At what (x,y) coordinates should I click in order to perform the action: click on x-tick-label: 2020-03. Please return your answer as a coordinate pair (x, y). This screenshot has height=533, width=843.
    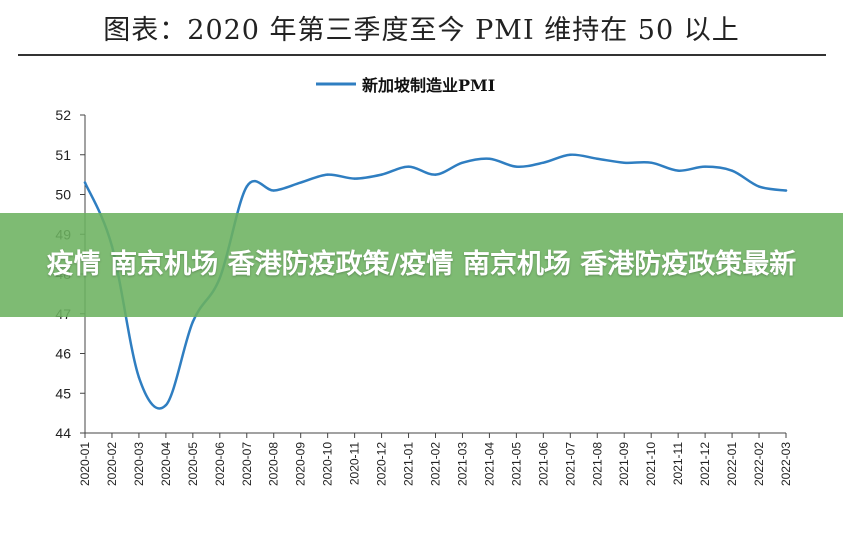
    Looking at the image, I should click on (139, 464).